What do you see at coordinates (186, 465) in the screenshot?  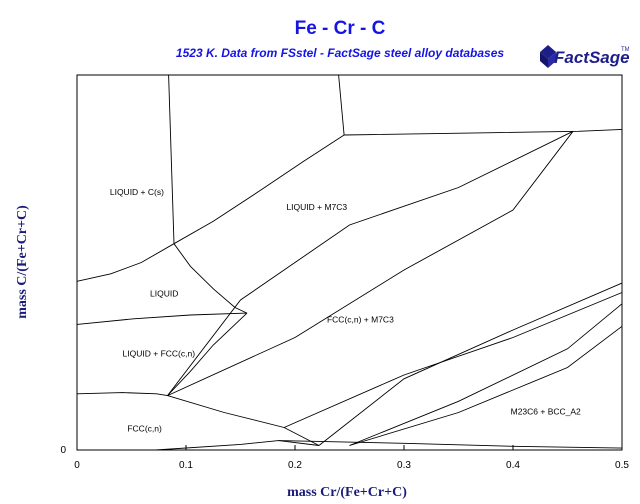 I see `x-tick-label-1: 0.1` at bounding box center [186, 465].